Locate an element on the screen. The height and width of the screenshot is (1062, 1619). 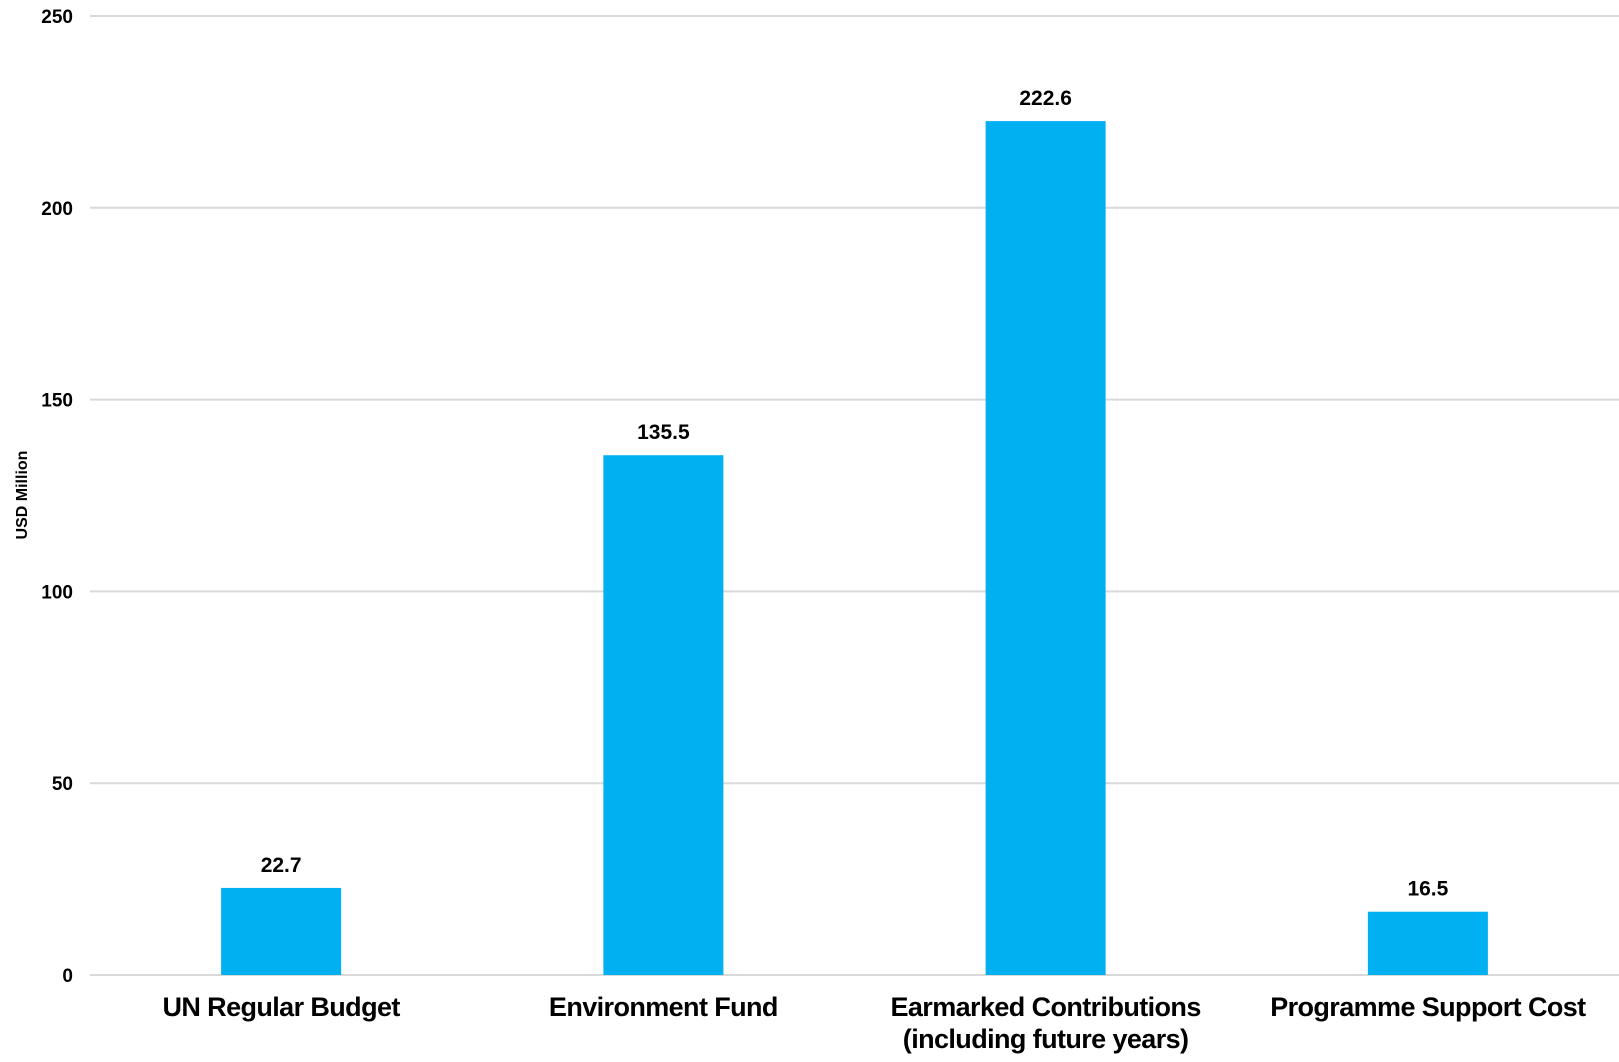
bar-value-label: 22.7 is located at coordinates (281, 865).